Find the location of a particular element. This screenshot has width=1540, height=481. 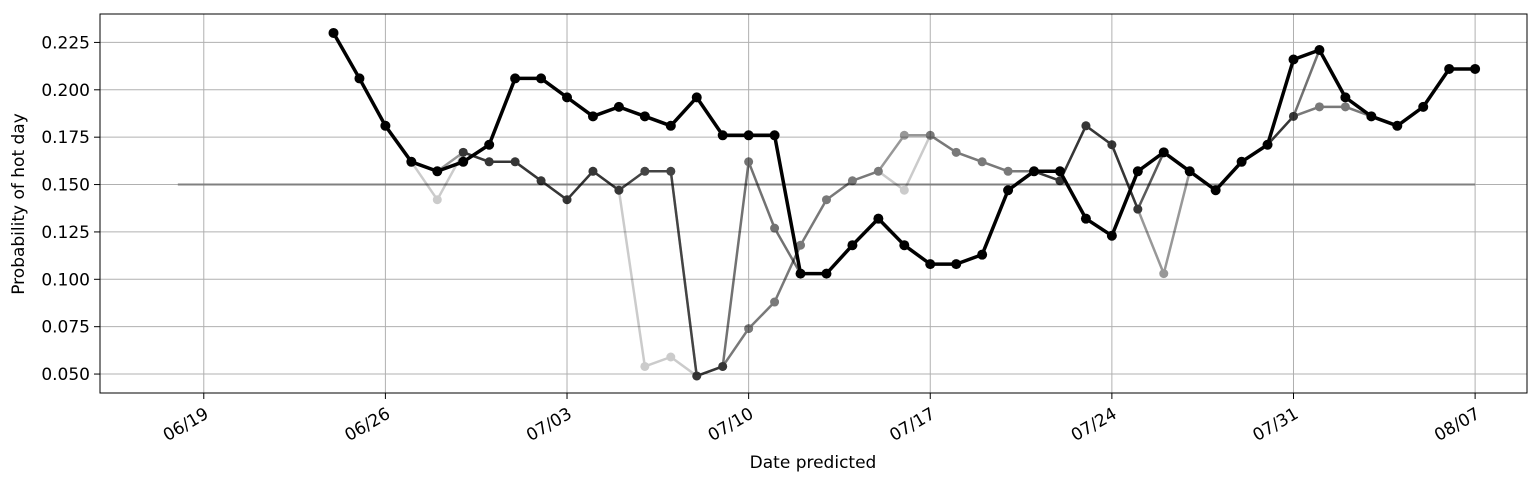

y-tick-label: 0.150 is located at coordinates (65, 186).